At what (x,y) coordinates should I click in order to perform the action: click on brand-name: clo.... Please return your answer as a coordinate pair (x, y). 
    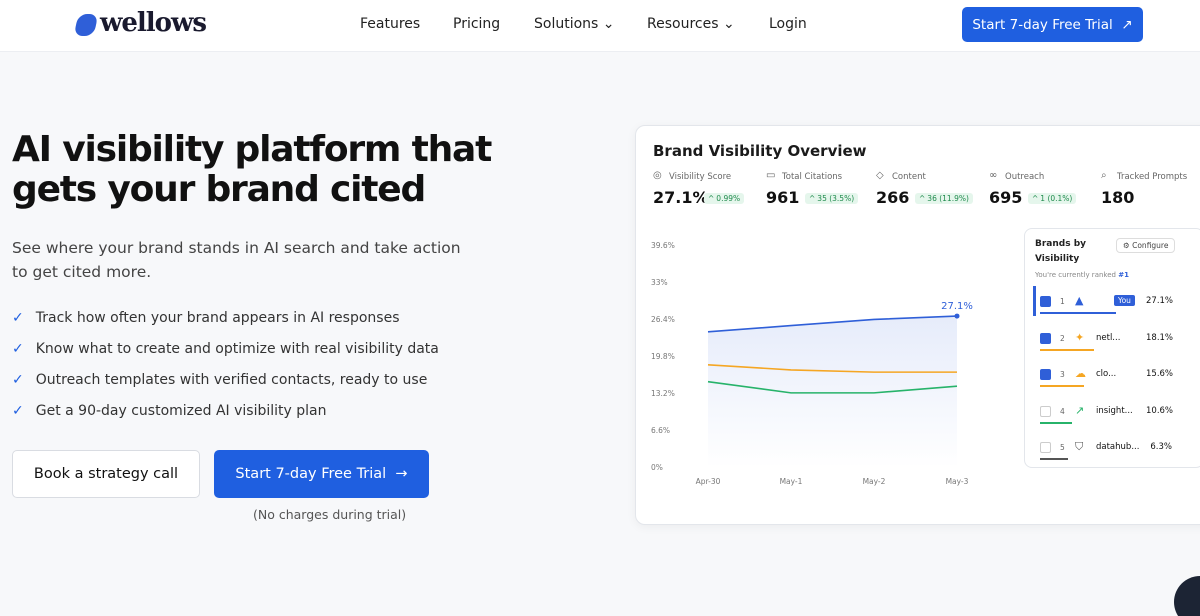
    Looking at the image, I should click on (1106, 374).